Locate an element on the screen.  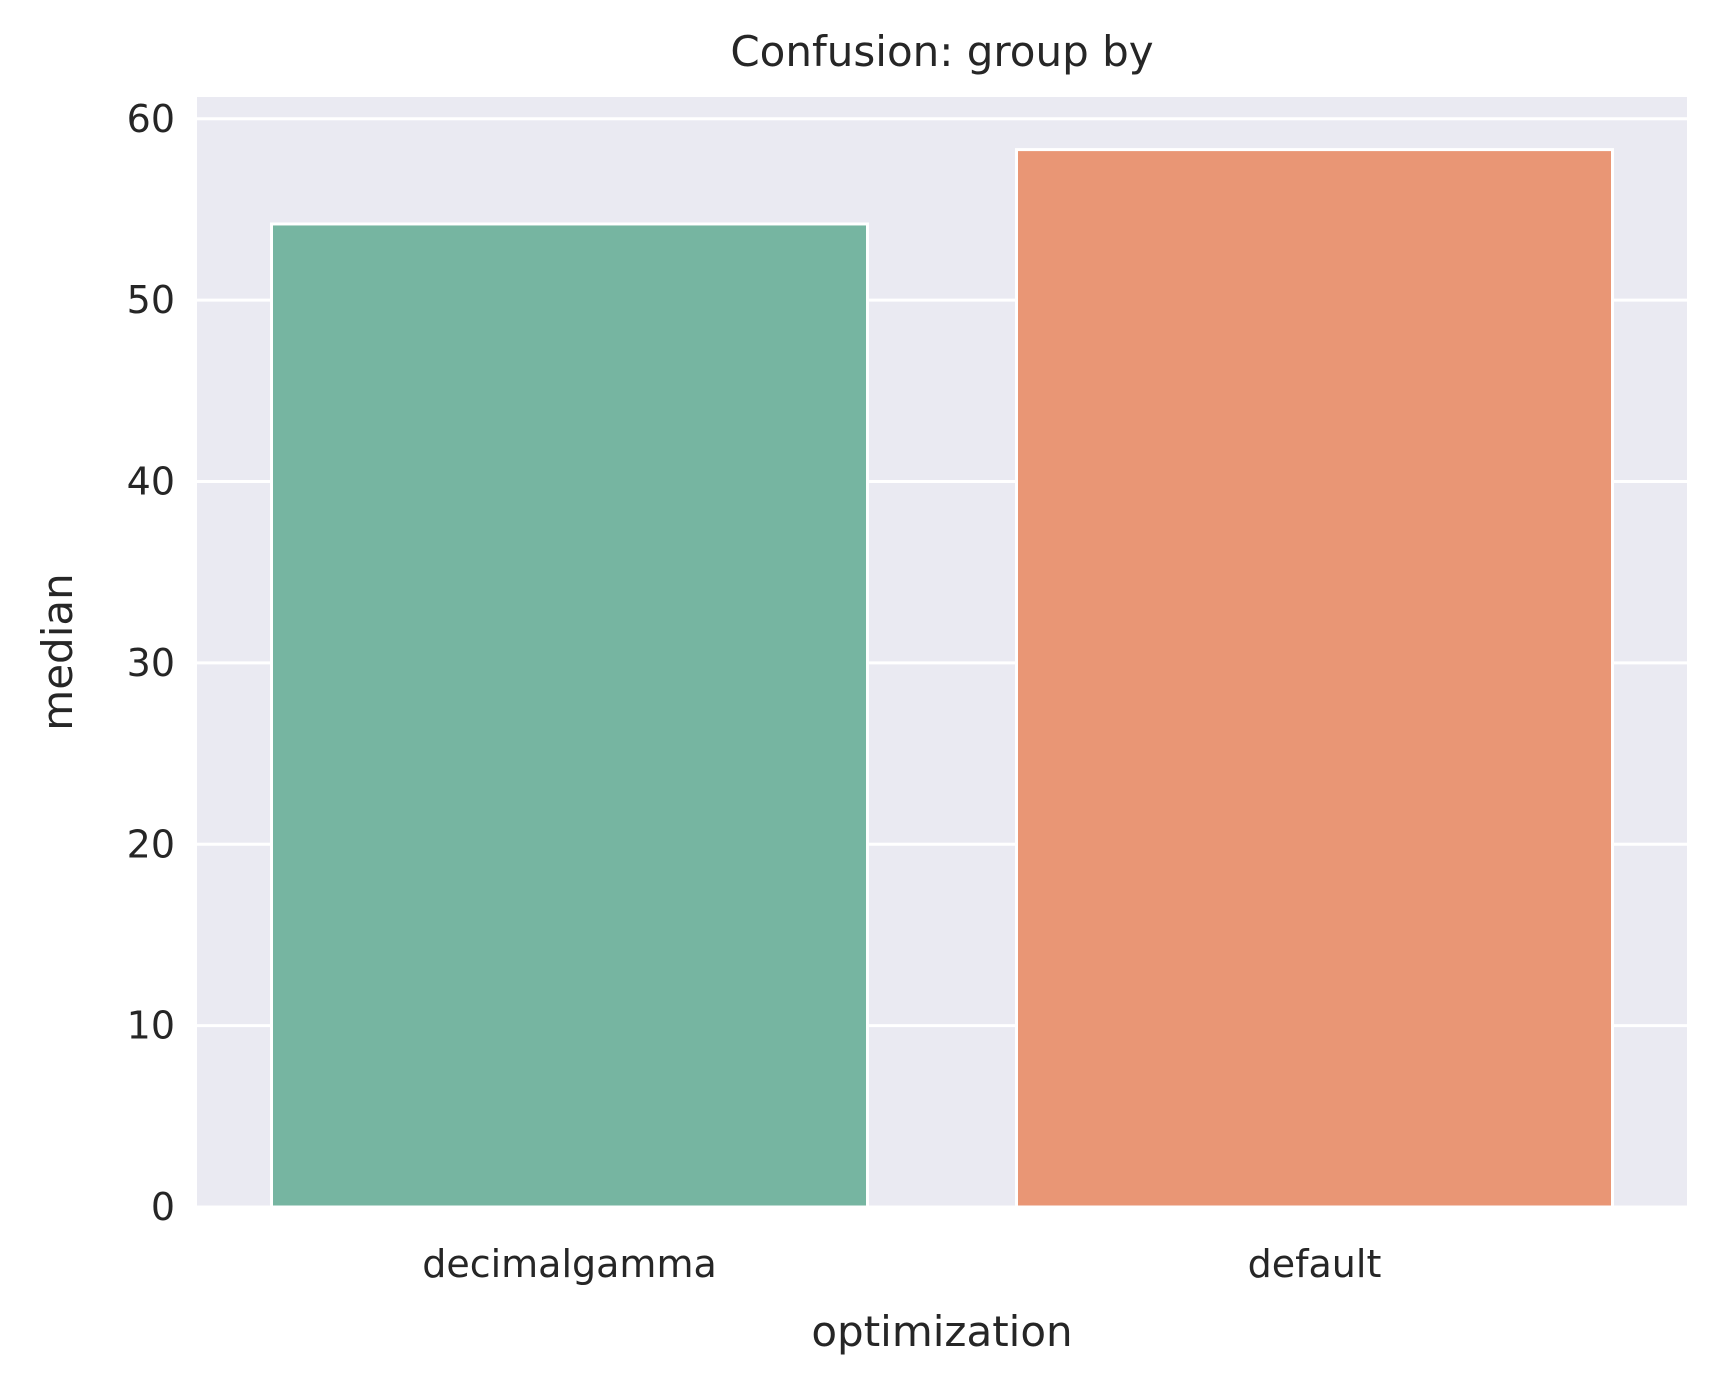
chart-title: Confusion: group by is located at coordinates (941, 51).